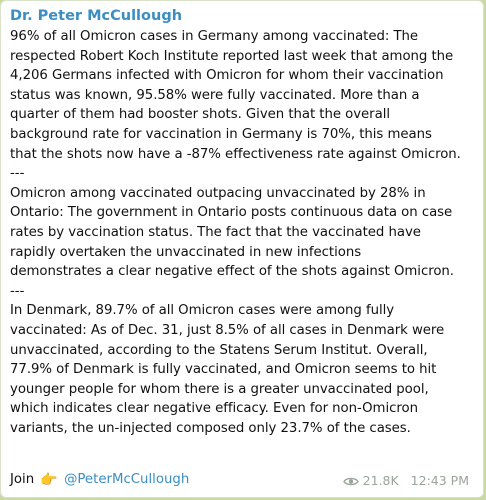 The height and width of the screenshot is (500, 486). What do you see at coordinates (405, 481) in the screenshot?
I see `message-meta: 21.8K 12:43 PM` at bounding box center [405, 481].